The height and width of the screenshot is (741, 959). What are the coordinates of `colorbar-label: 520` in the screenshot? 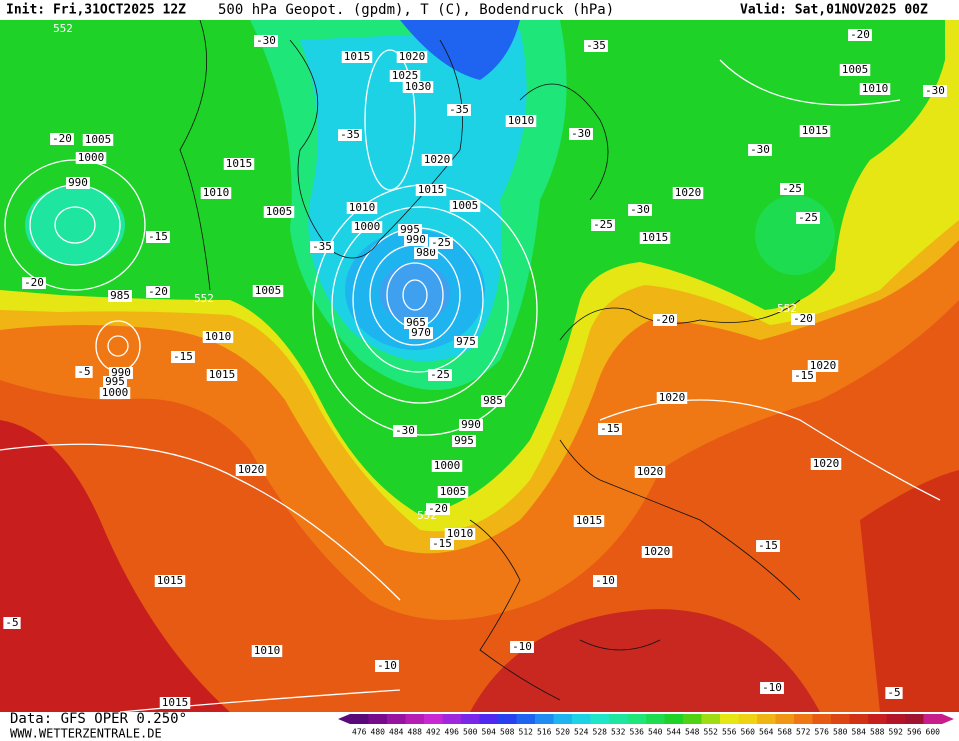 It's located at (563, 732).